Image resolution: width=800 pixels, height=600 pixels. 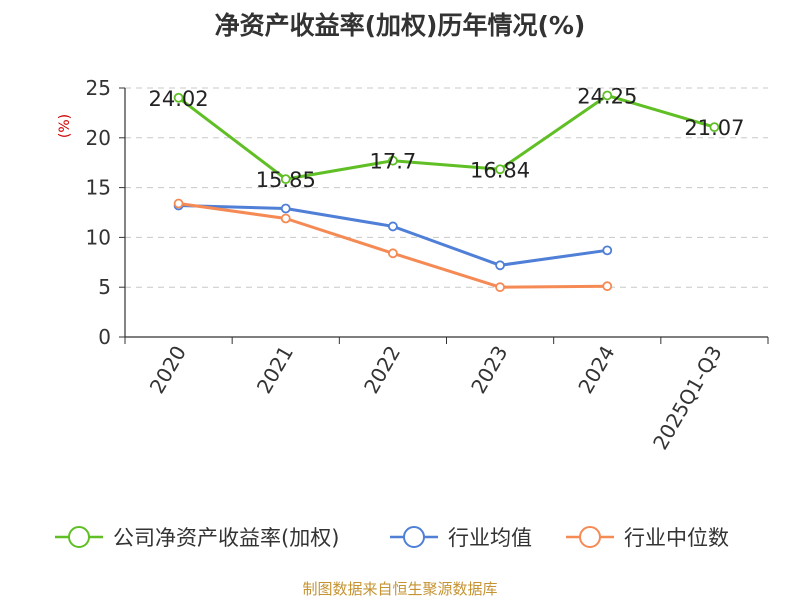 I want to click on data-label: 16.84, so click(x=500, y=170).